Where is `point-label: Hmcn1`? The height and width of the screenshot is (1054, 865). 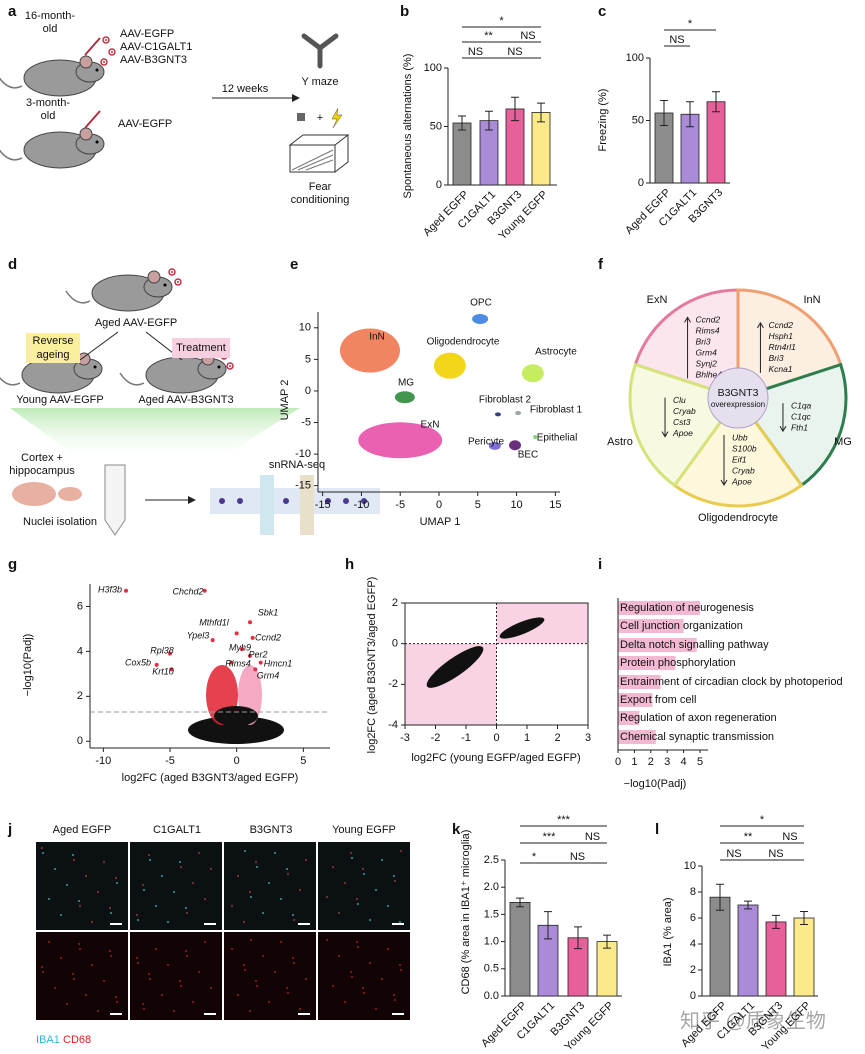 point-label: Hmcn1 is located at coordinates (278, 663).